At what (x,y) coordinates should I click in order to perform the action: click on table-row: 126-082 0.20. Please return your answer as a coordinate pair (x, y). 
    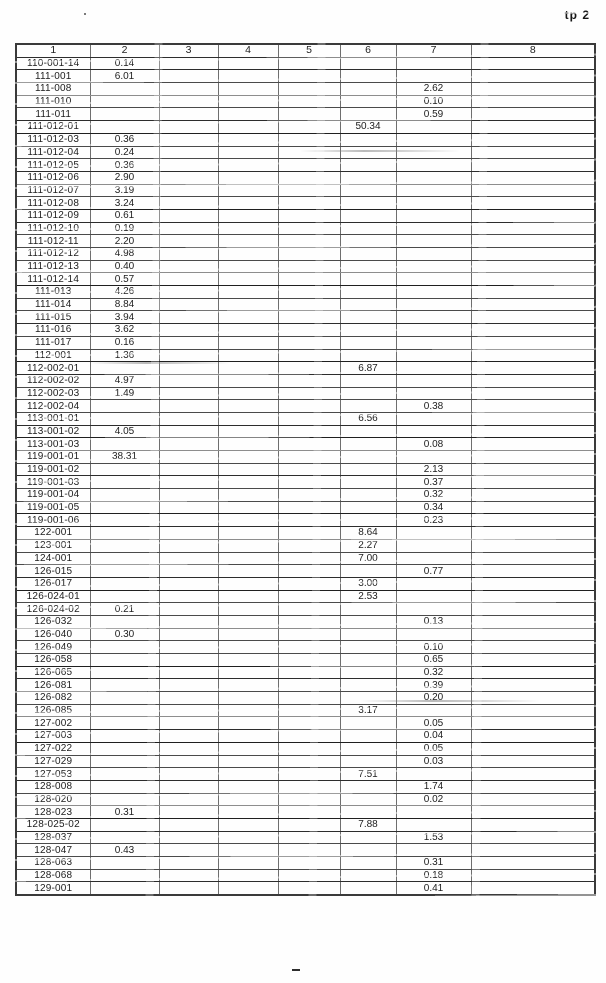
    Looking at the image, I should click on (305, 698).